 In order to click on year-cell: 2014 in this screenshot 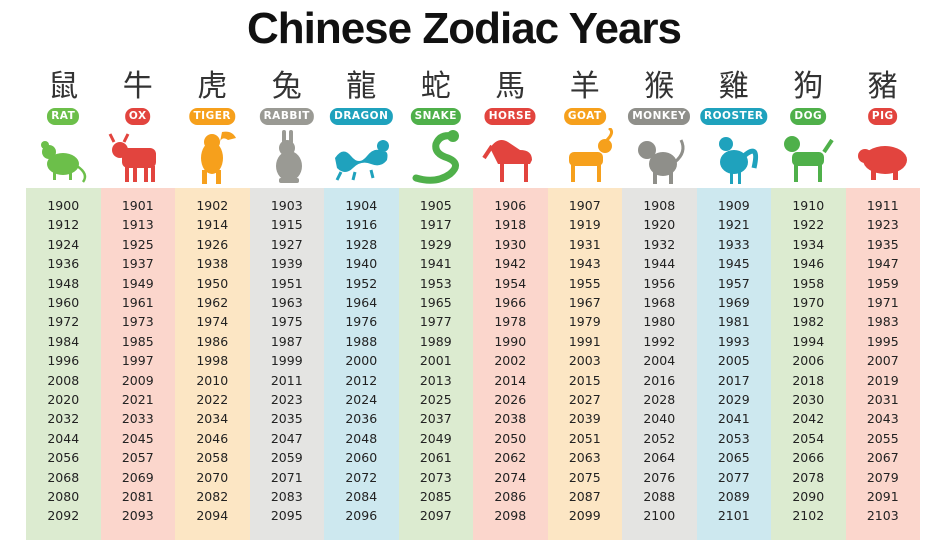, I will do `click(510, 380)`.